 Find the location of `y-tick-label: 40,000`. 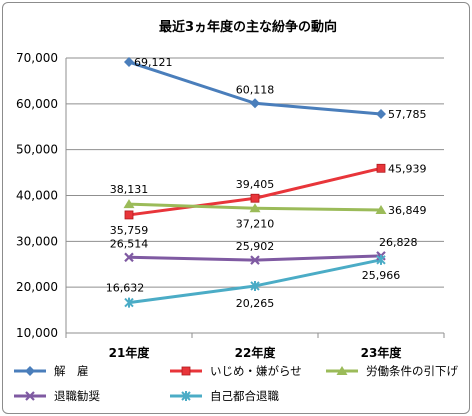

y-tick-label: 40,000 is located at coordinates (37, 196).